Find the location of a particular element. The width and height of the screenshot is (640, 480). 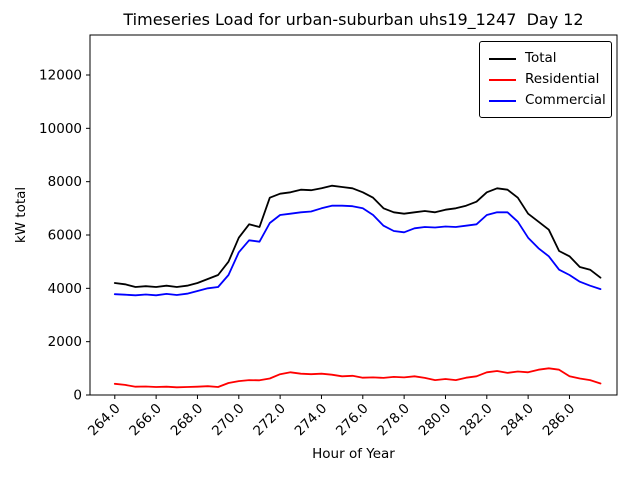

svg-text: 10000 is located at coordinates (60, 129).